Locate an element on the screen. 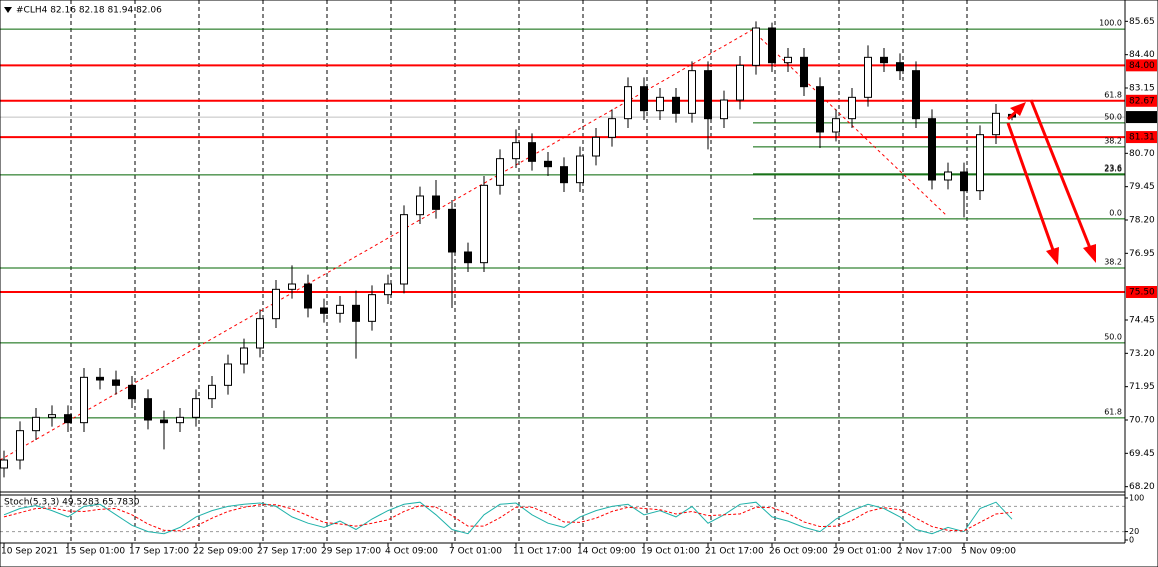 The image size is (1158, 567). y-tick-label: 78.20 is located at coordinates (1142, 221).